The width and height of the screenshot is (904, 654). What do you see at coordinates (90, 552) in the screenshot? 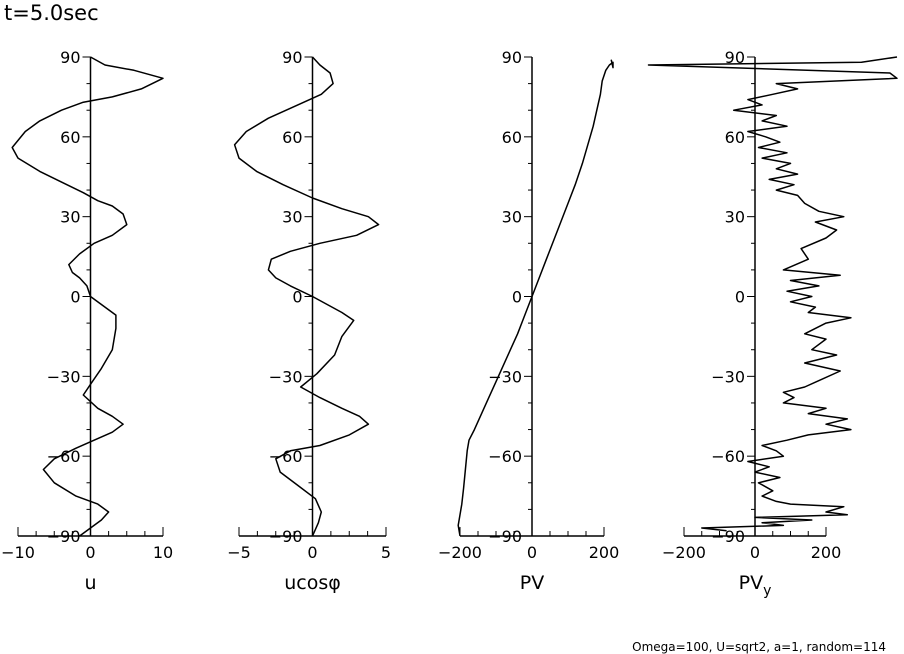
I see `panel-1-x-tick-label: 0` at bounding box center [90, 552].